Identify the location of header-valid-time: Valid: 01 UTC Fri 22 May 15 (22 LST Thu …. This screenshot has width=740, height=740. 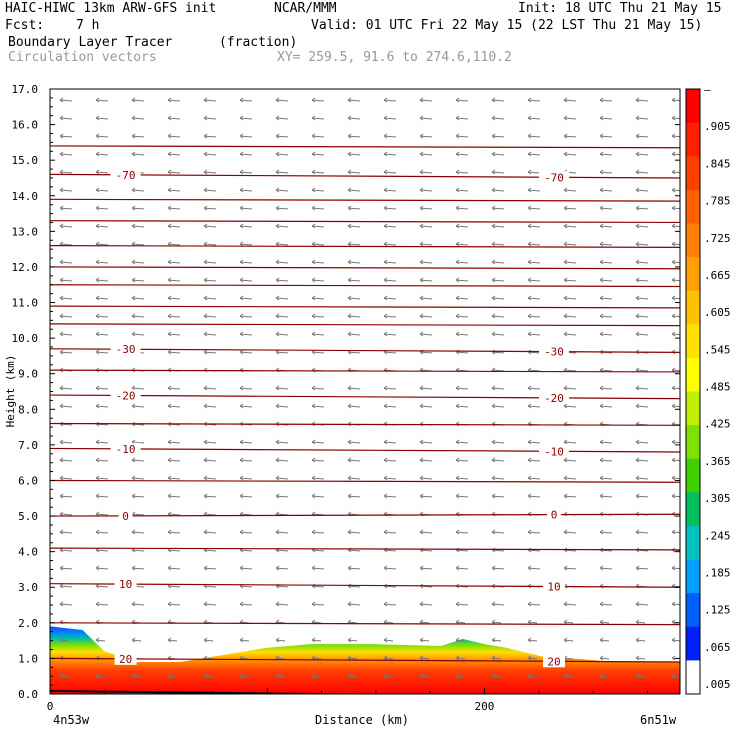
(507, 25).